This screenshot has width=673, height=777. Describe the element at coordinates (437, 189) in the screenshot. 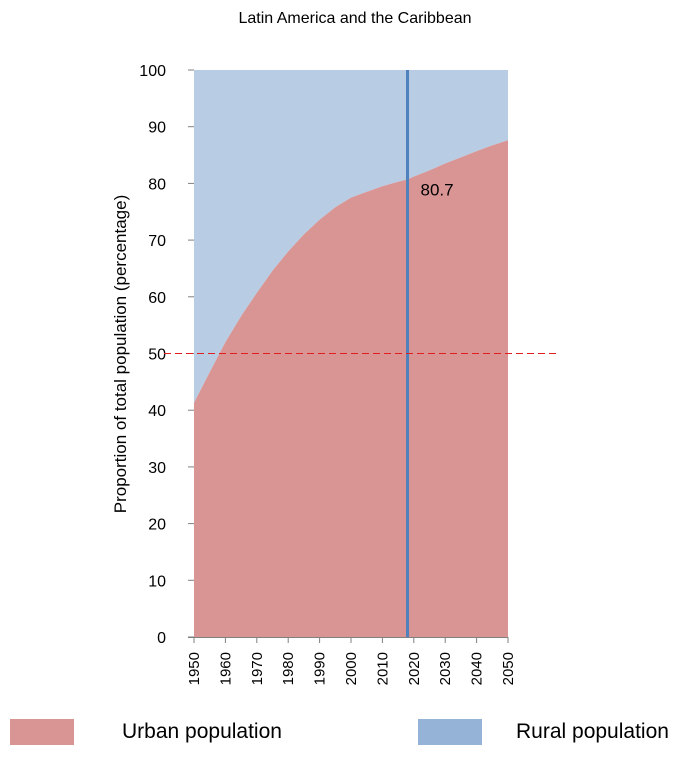

I see `annotation-value: 80.7` at that location.